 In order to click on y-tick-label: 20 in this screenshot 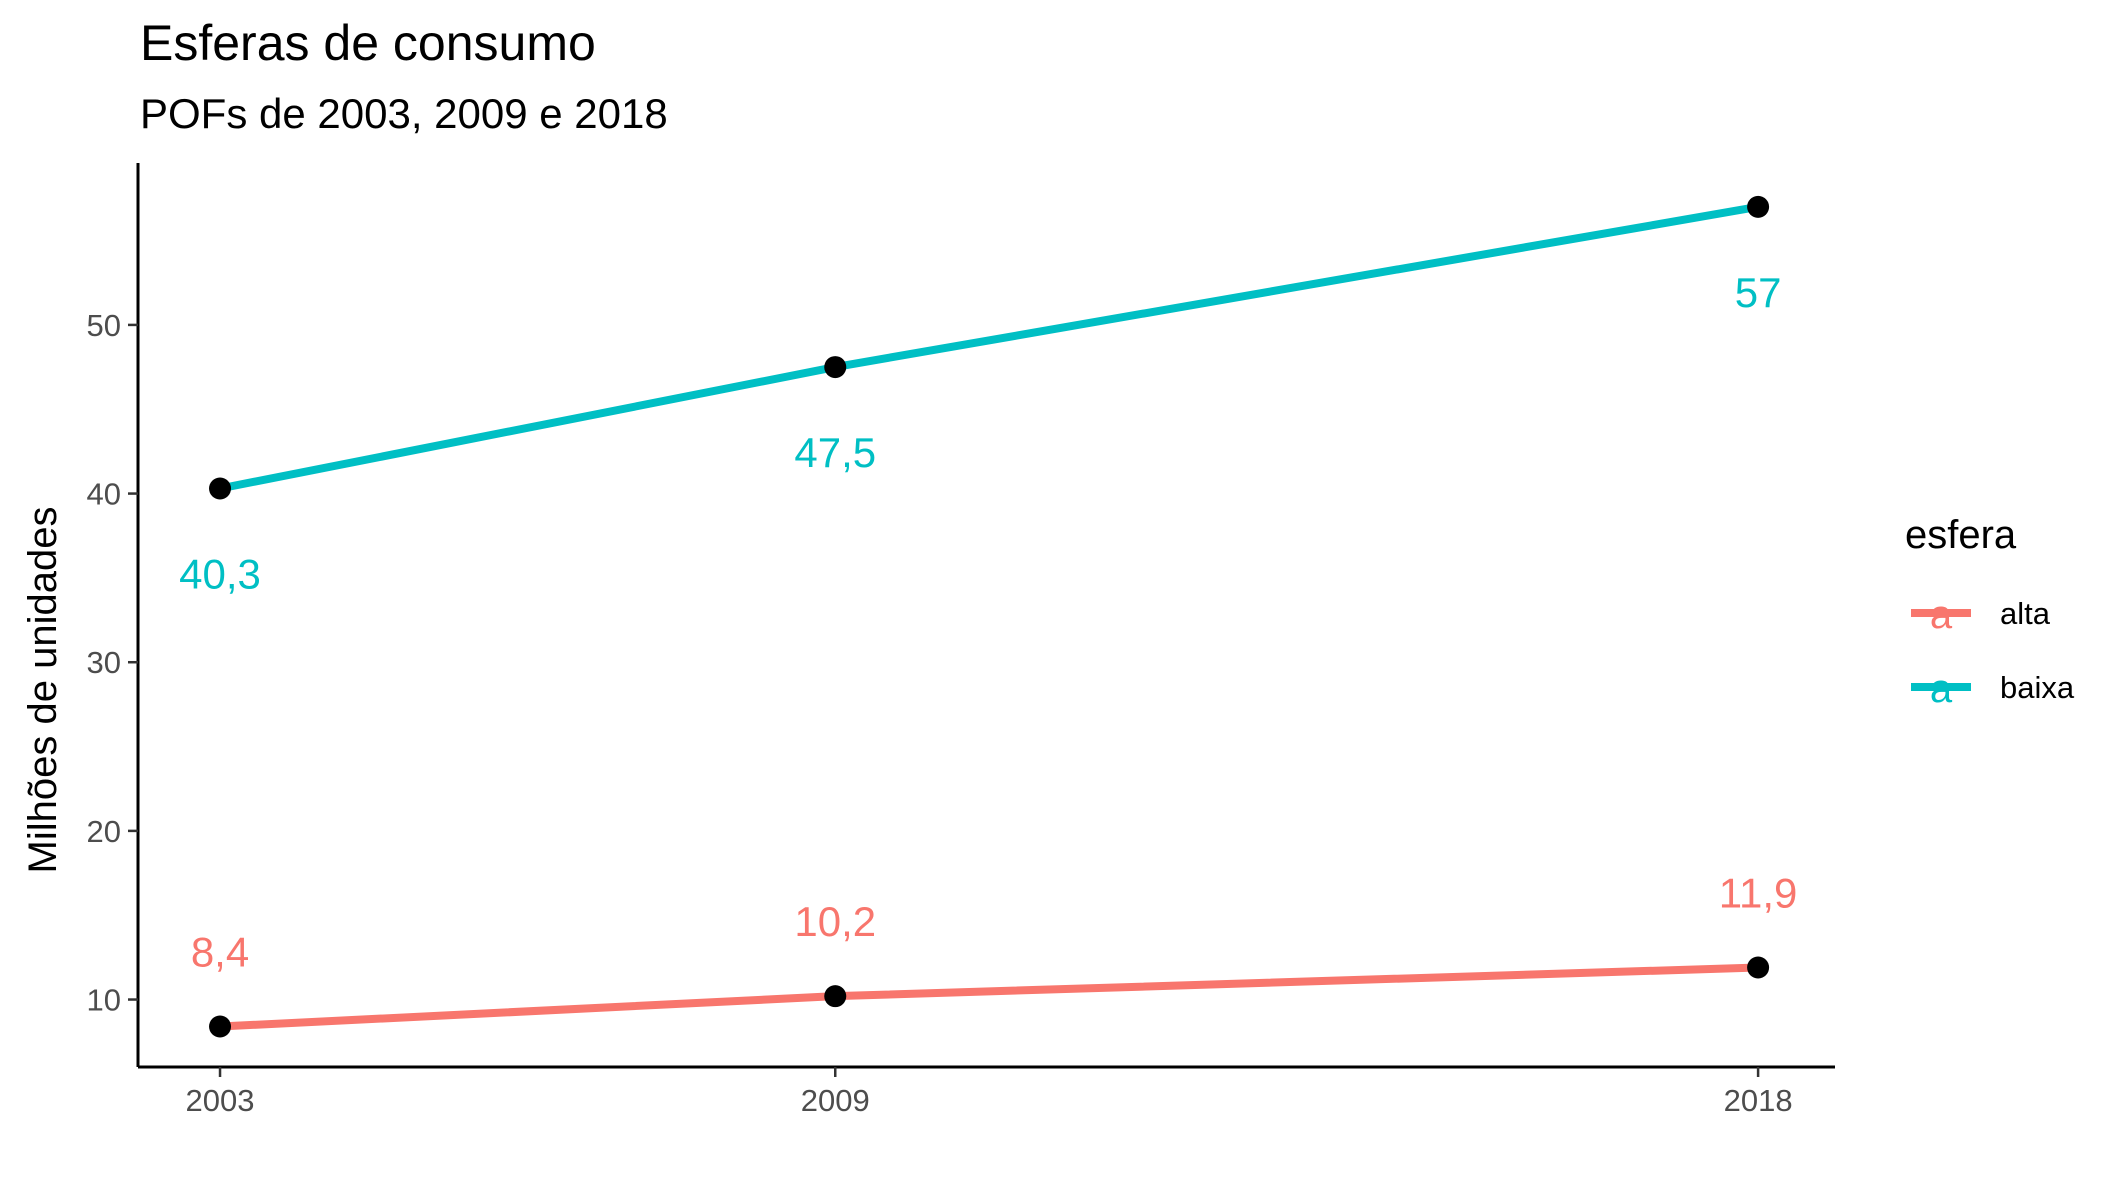, I will do `click(104, 831)`.